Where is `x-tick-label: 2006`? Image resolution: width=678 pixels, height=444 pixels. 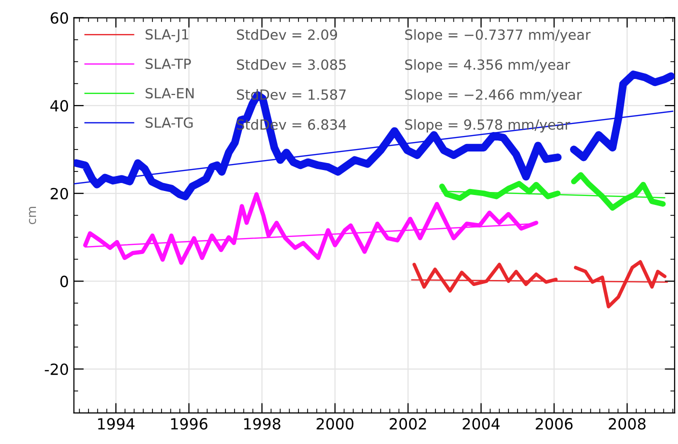
x-tick-label: 2006 is located at coordinates (554, 424).